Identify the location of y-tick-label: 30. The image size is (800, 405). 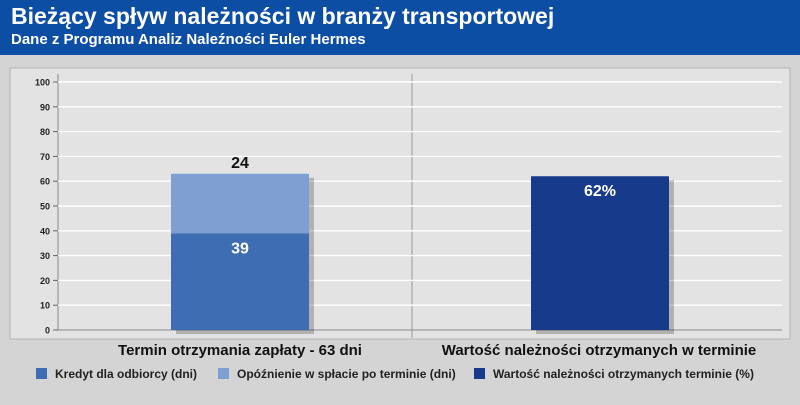
(45, 256).